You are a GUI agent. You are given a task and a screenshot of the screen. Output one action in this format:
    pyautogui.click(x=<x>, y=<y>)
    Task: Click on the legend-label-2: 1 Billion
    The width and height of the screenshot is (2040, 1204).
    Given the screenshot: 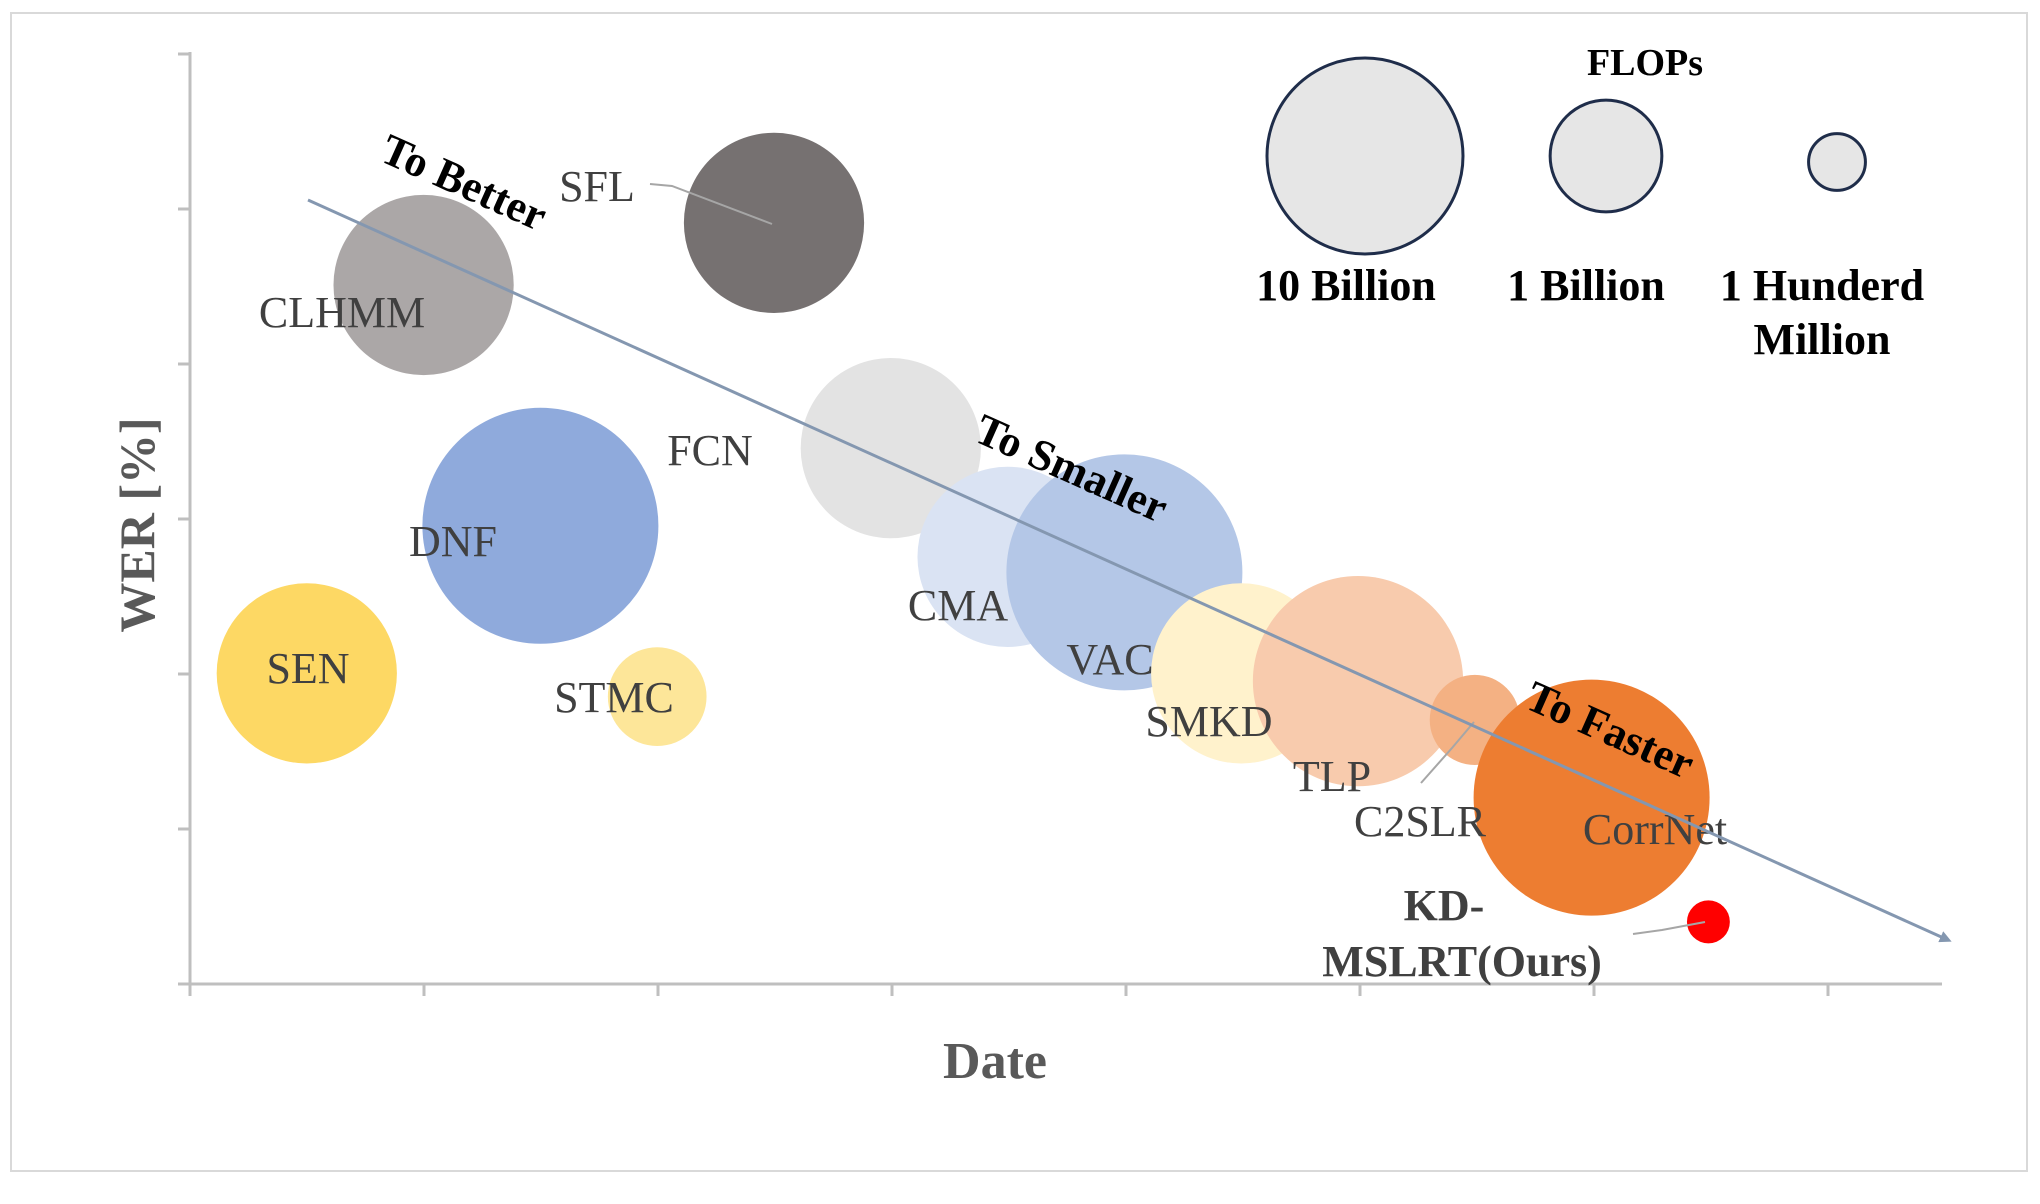 What is the action you would take?
    pyautogui.click(x=1586, y=285)
    